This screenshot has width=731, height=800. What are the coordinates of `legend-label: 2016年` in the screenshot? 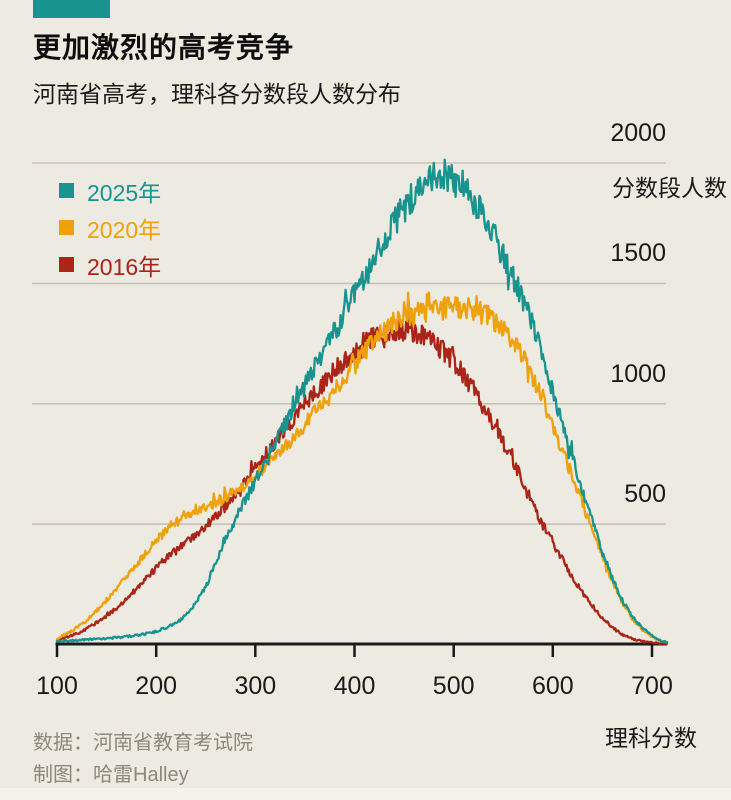 It's located at (124, 266).